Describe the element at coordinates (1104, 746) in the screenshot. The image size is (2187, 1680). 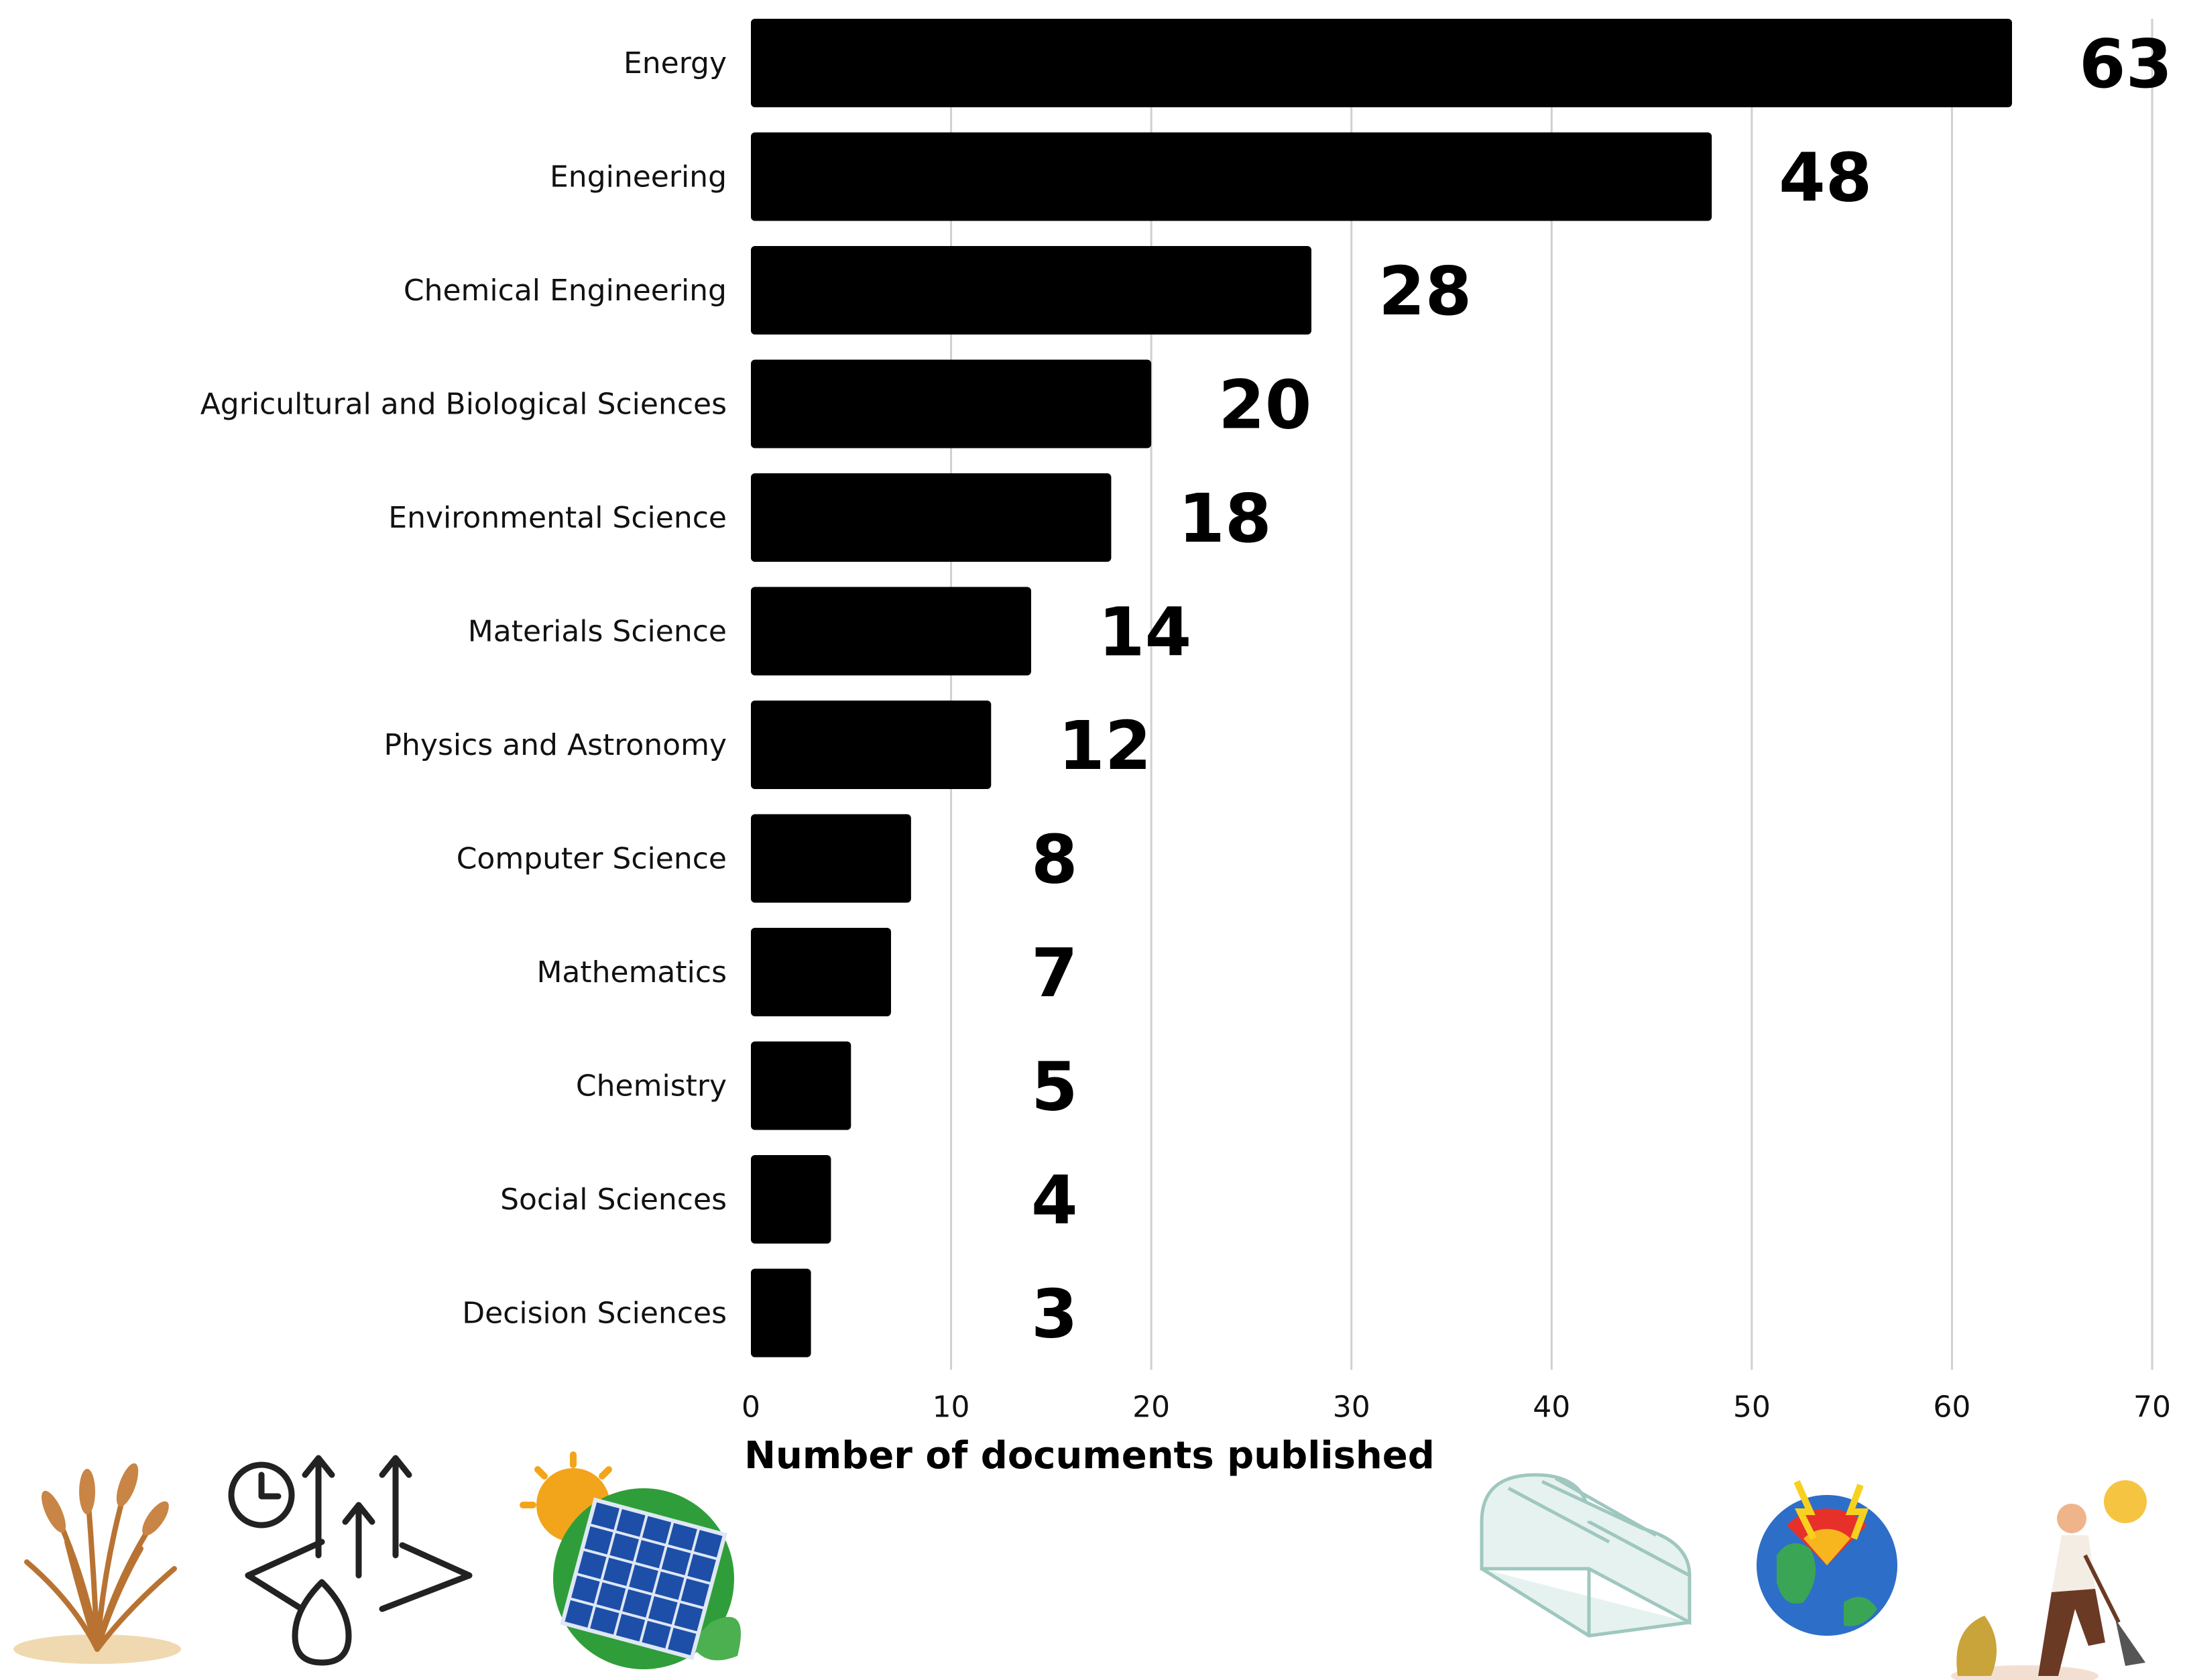
I see `value-label: 12` at that location.